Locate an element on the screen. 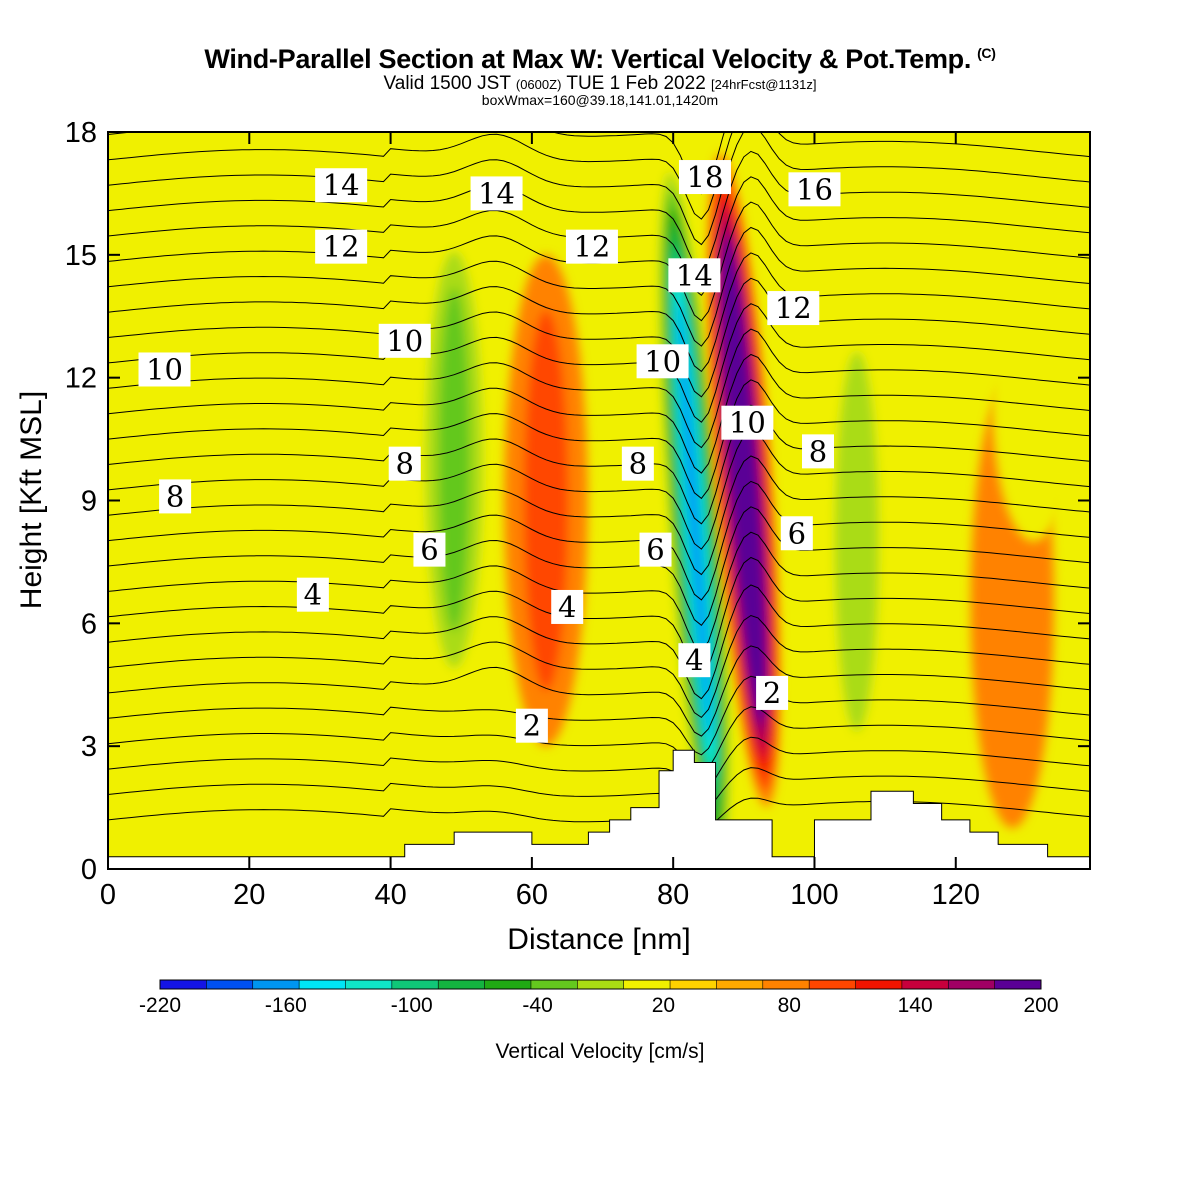 This screenshot has height=1200, width=1200. colorbar-tick-label: -100 is located at coordinates (412, 1005).